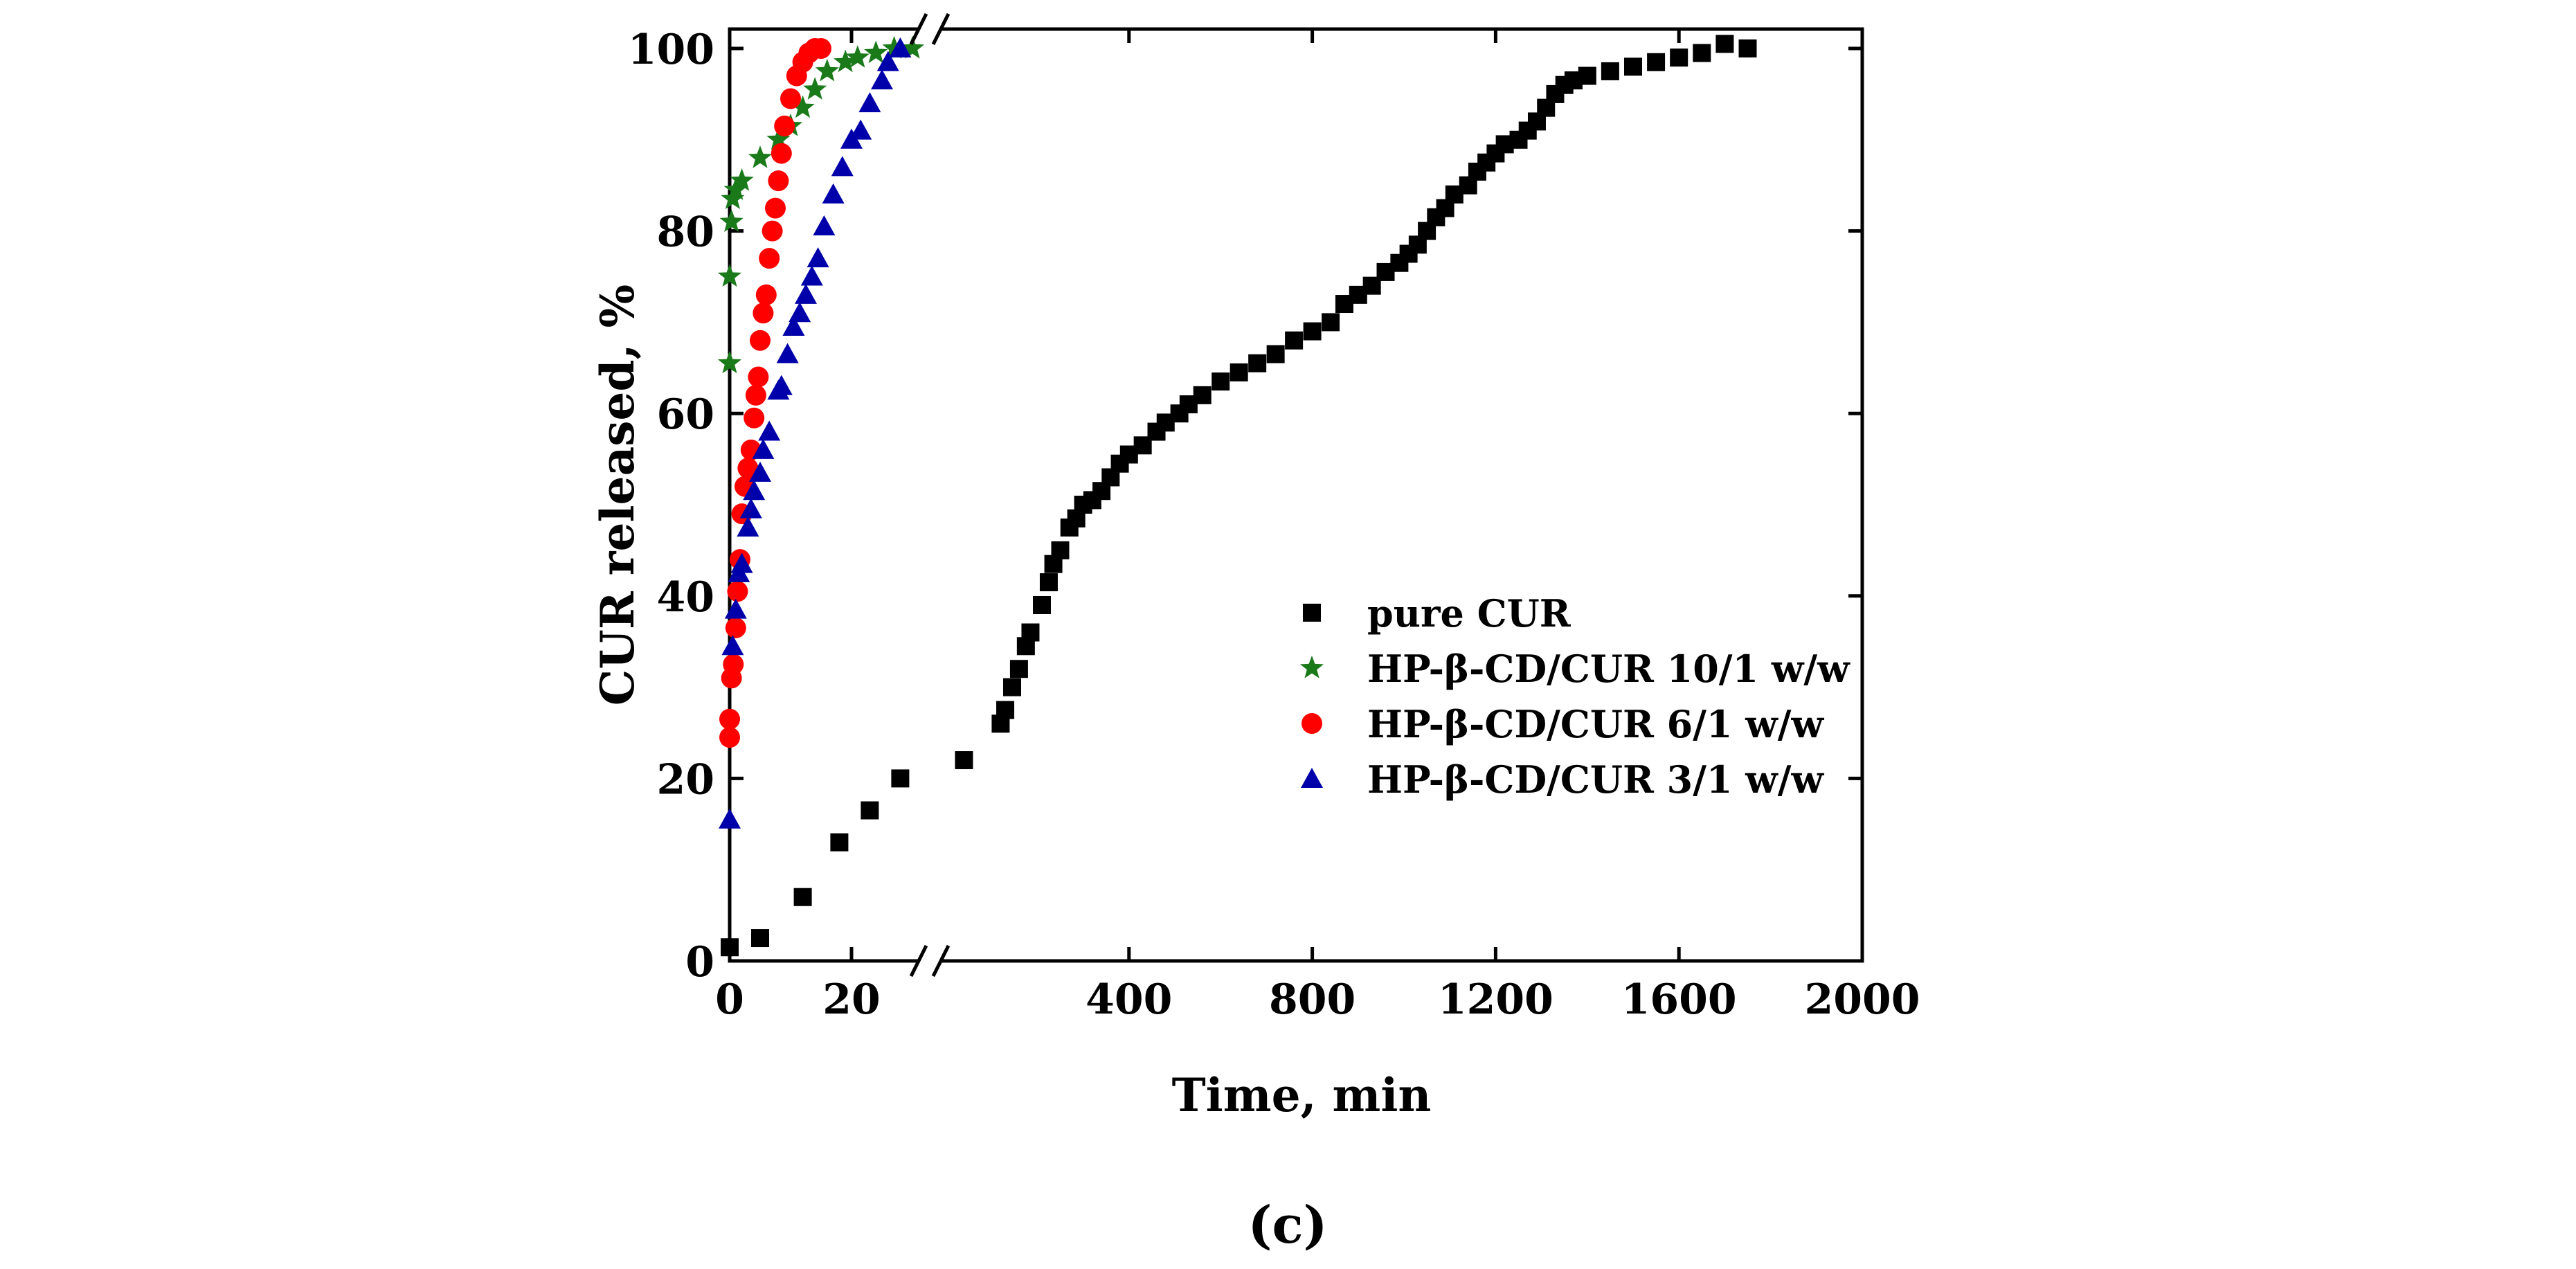 Image resolution: width=2576 pixels, height=1269 pixels. Describe the element at coordinates (852, 999) in the screenshot. I see `x-tick-label: 20` at that location.